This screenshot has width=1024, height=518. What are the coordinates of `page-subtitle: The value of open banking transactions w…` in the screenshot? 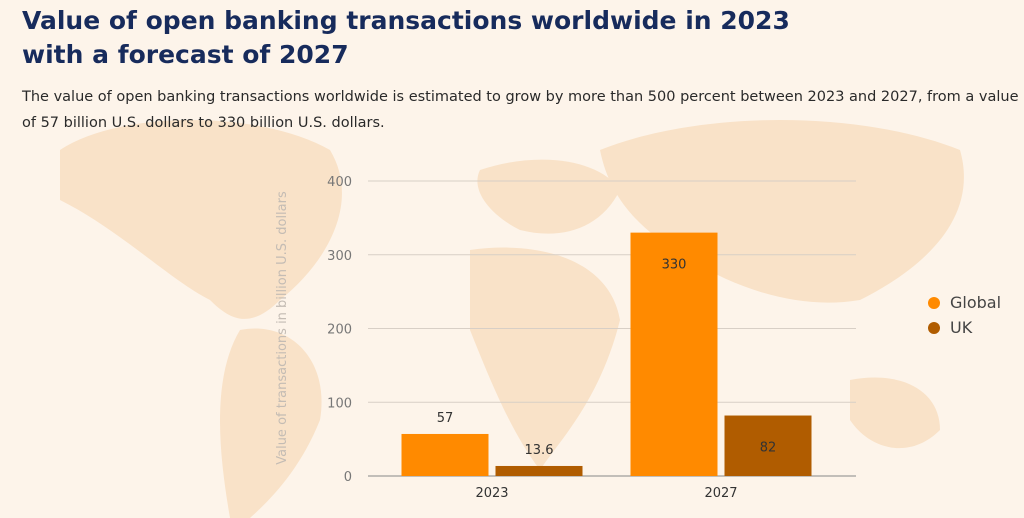 It's located at (520, 110).